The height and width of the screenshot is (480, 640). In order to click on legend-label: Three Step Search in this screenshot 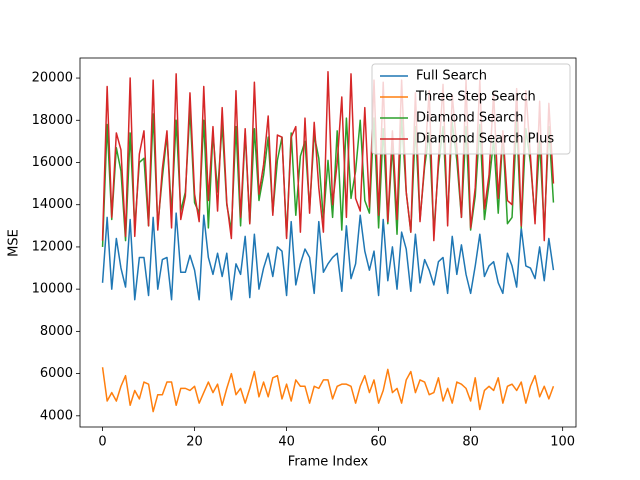, I will do `click(475, 97)`.